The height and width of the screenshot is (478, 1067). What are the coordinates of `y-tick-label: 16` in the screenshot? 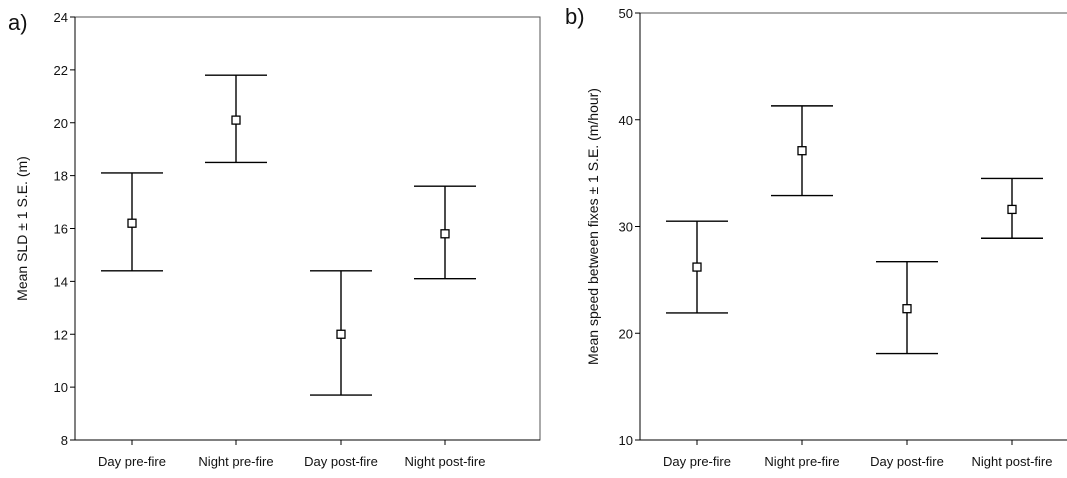 It's located at (61, 229).